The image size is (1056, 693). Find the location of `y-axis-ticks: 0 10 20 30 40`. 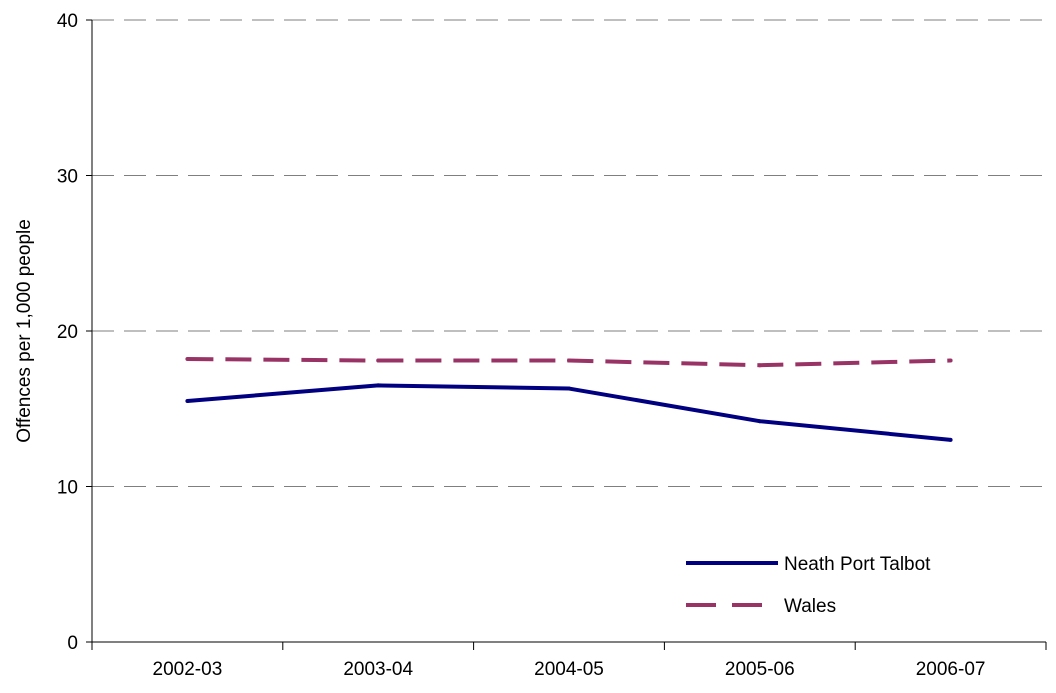

y-axis-ticks: 0 10 20 30 40 is located at coordinates (74, 332).